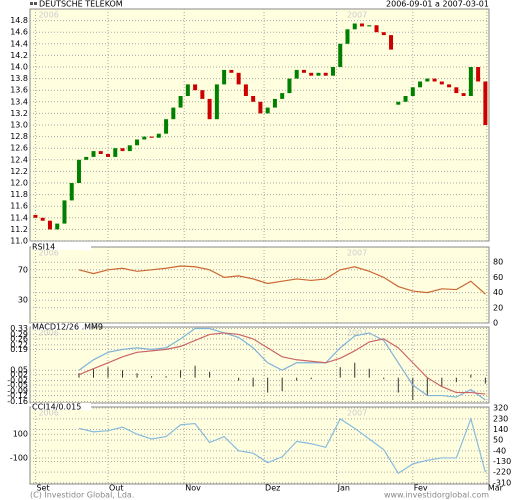 The height and width of the screenshot is (500, 512). I want to click on period: 2006-09-01 a 2007-03-01, so click(437, 4).